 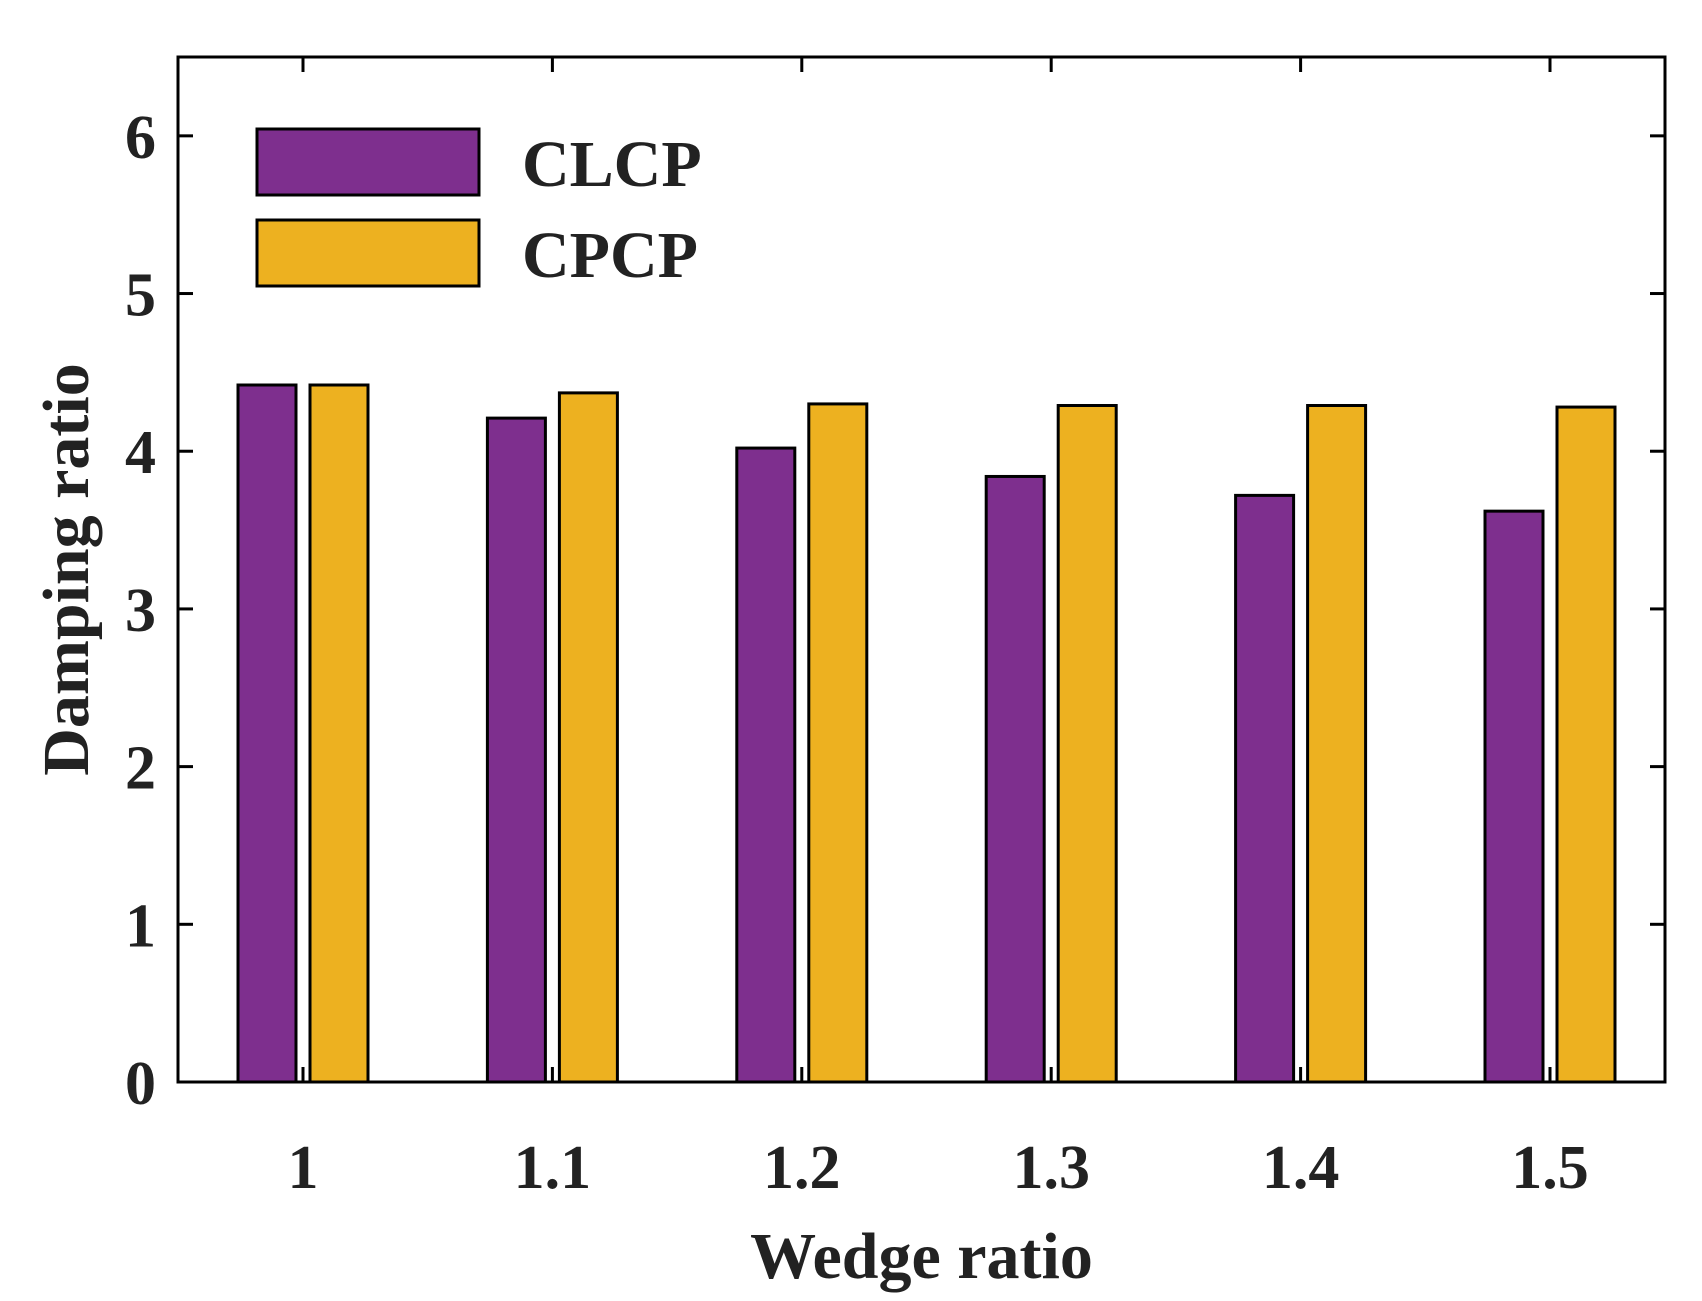 I want to click on y-tick-label-4: 4, so click(x=140, y=453).